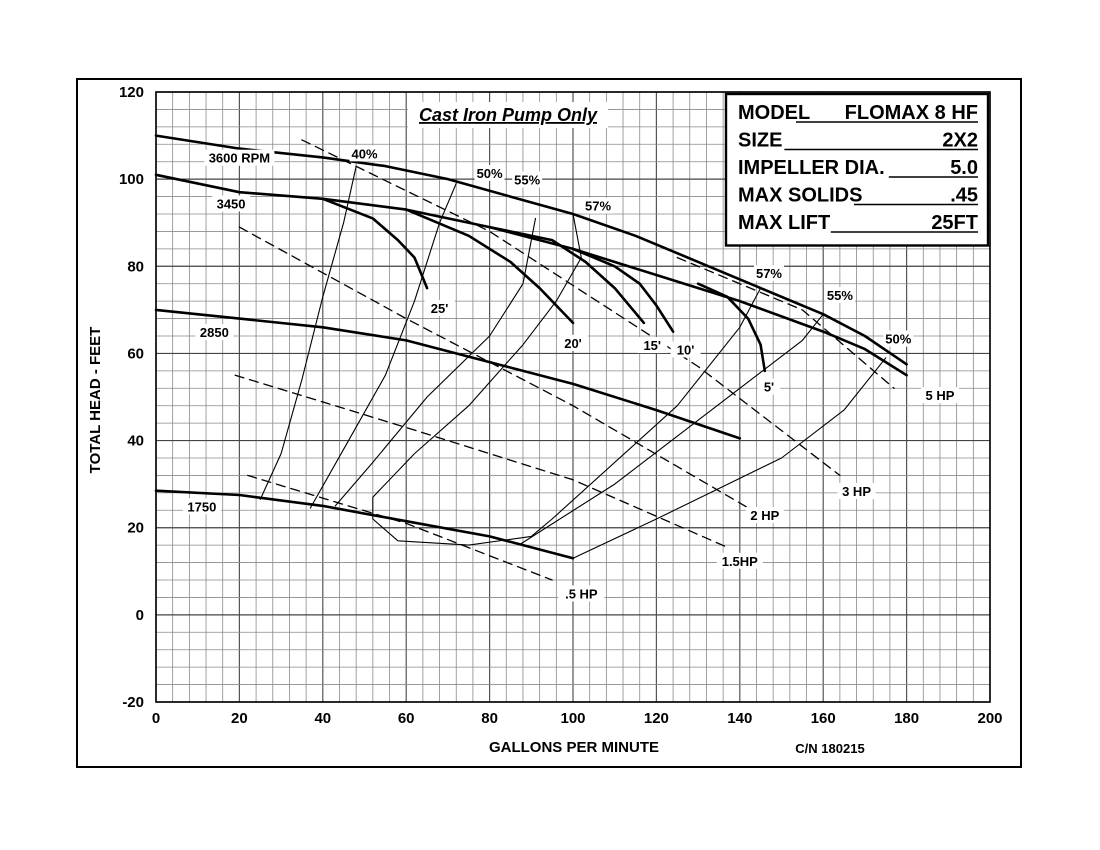 This screenshot has width=1100, height=850. Describe the element at coordinates (774, 113) in the screenshot. I see `spec-label: MODEL` at that location.